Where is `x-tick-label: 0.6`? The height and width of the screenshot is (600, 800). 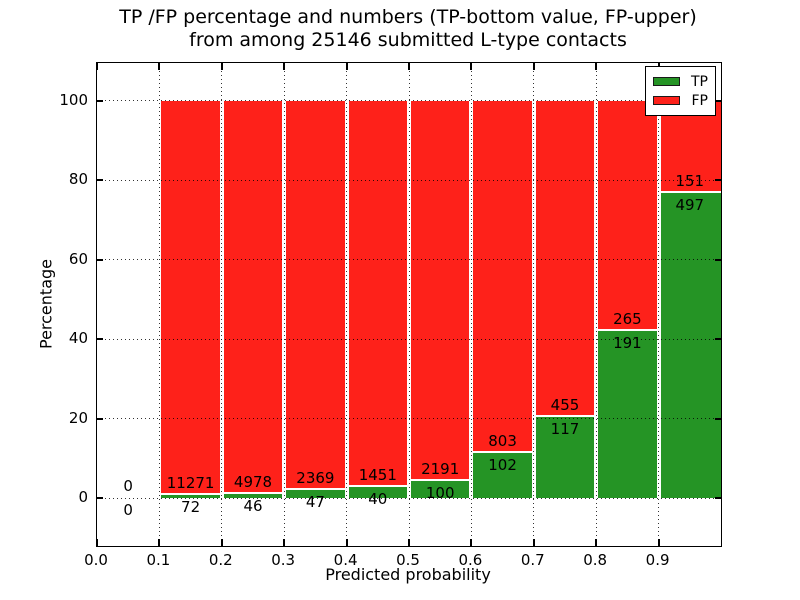 x-tick-label: 0.6 is located at coordinates (470, 560).